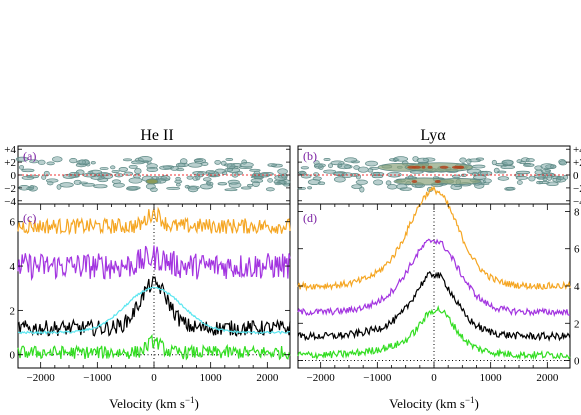 Image resolution: width=581 pixels, height=415 pixels. What do you see at coordinates (29, 156) in the screenshot?
I see `panel-letter-a: (a)` at bounding box center [29, 156].